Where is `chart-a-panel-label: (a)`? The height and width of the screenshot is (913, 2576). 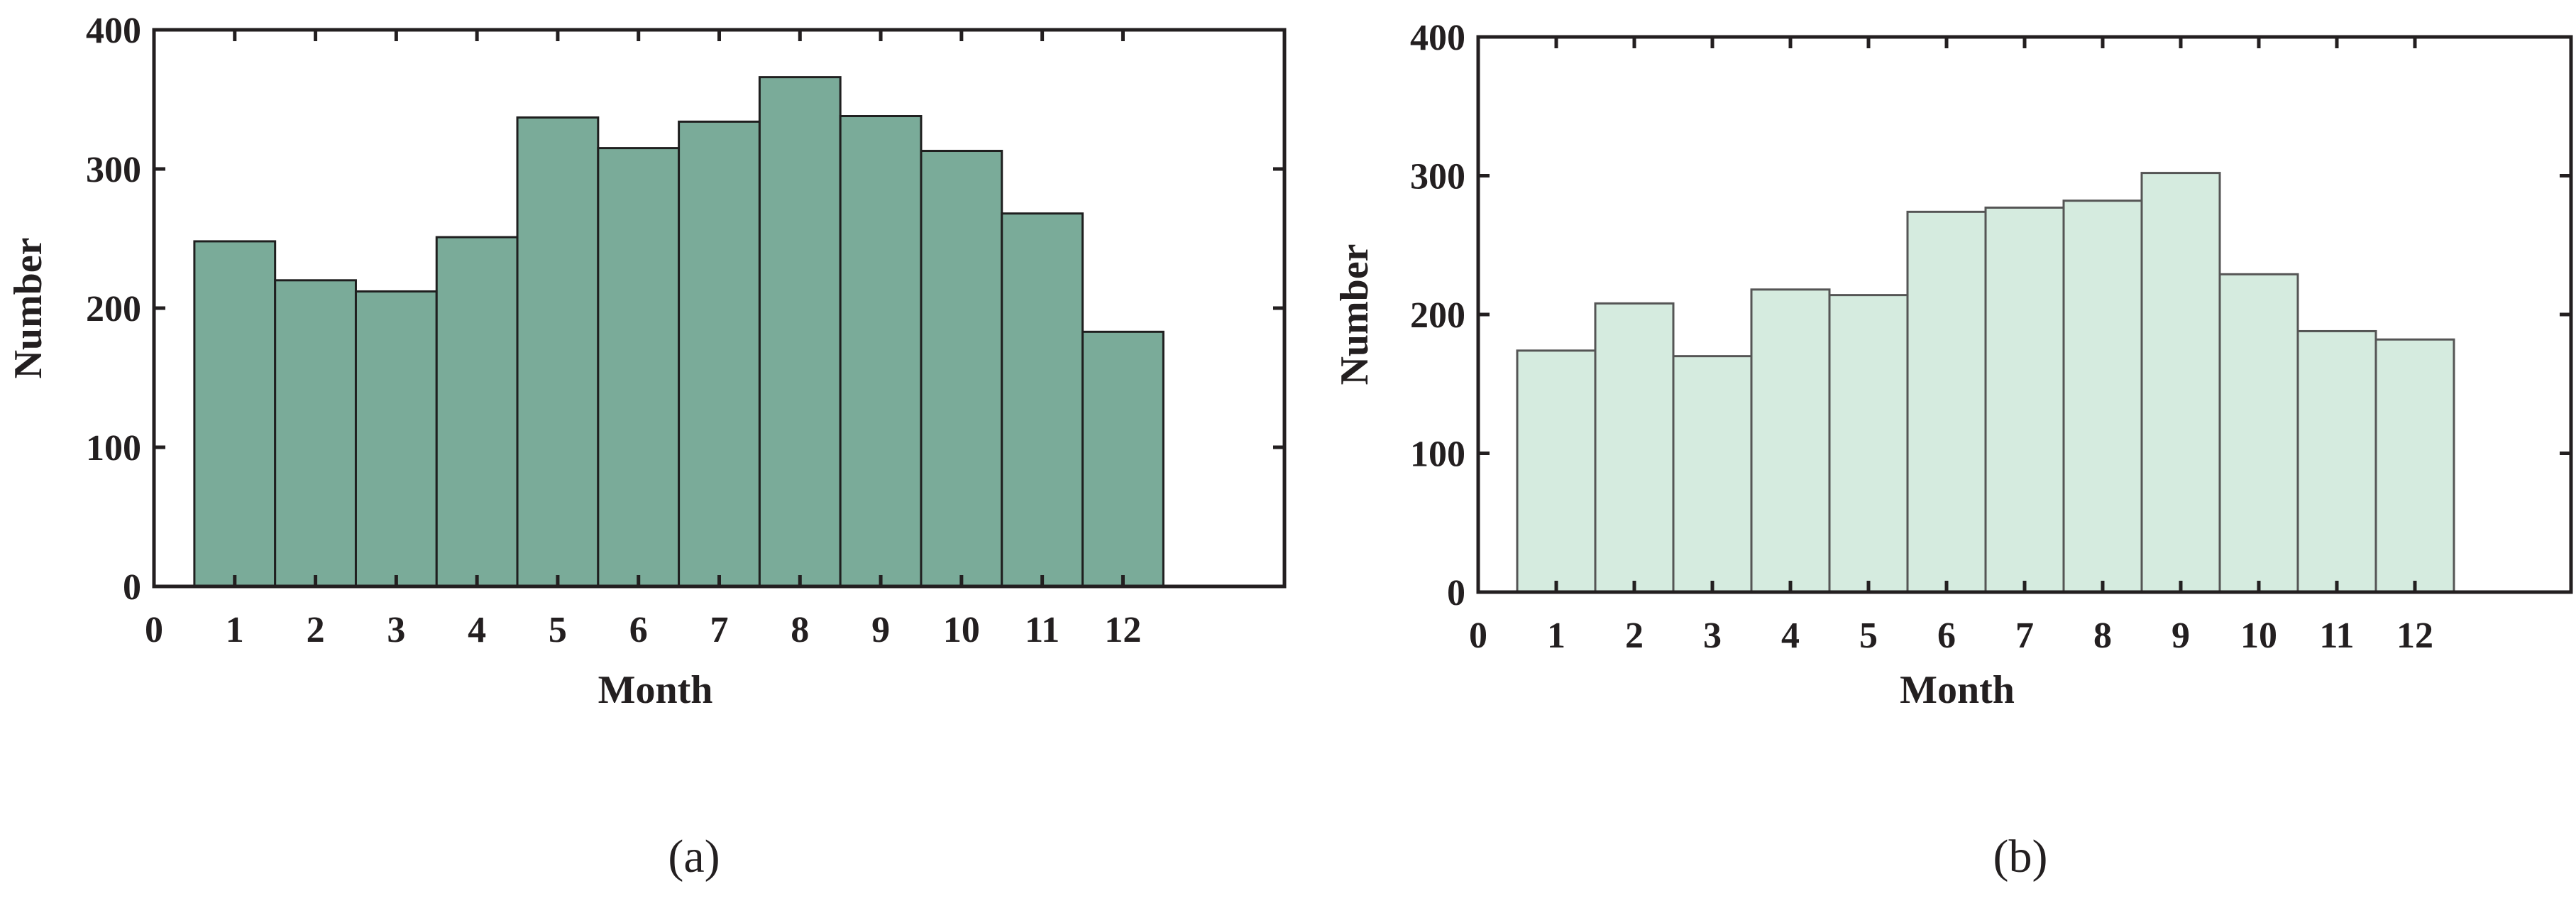 chart-a-panel-label: (a) is located at coordinates (694, 857).